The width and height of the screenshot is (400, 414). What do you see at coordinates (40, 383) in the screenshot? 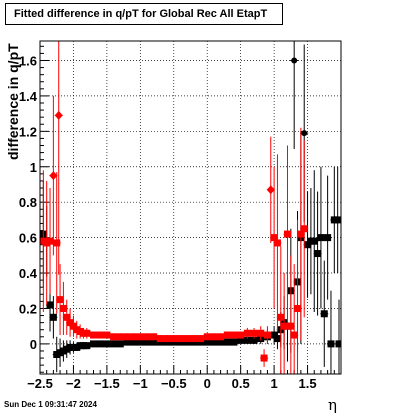
I see `x-tick-label: −2.5` at bounding box center [40, 383].